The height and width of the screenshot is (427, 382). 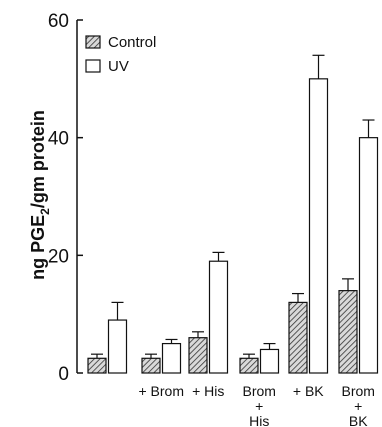 I want to click on legend-swatch-control, so click(x=93, y=42).